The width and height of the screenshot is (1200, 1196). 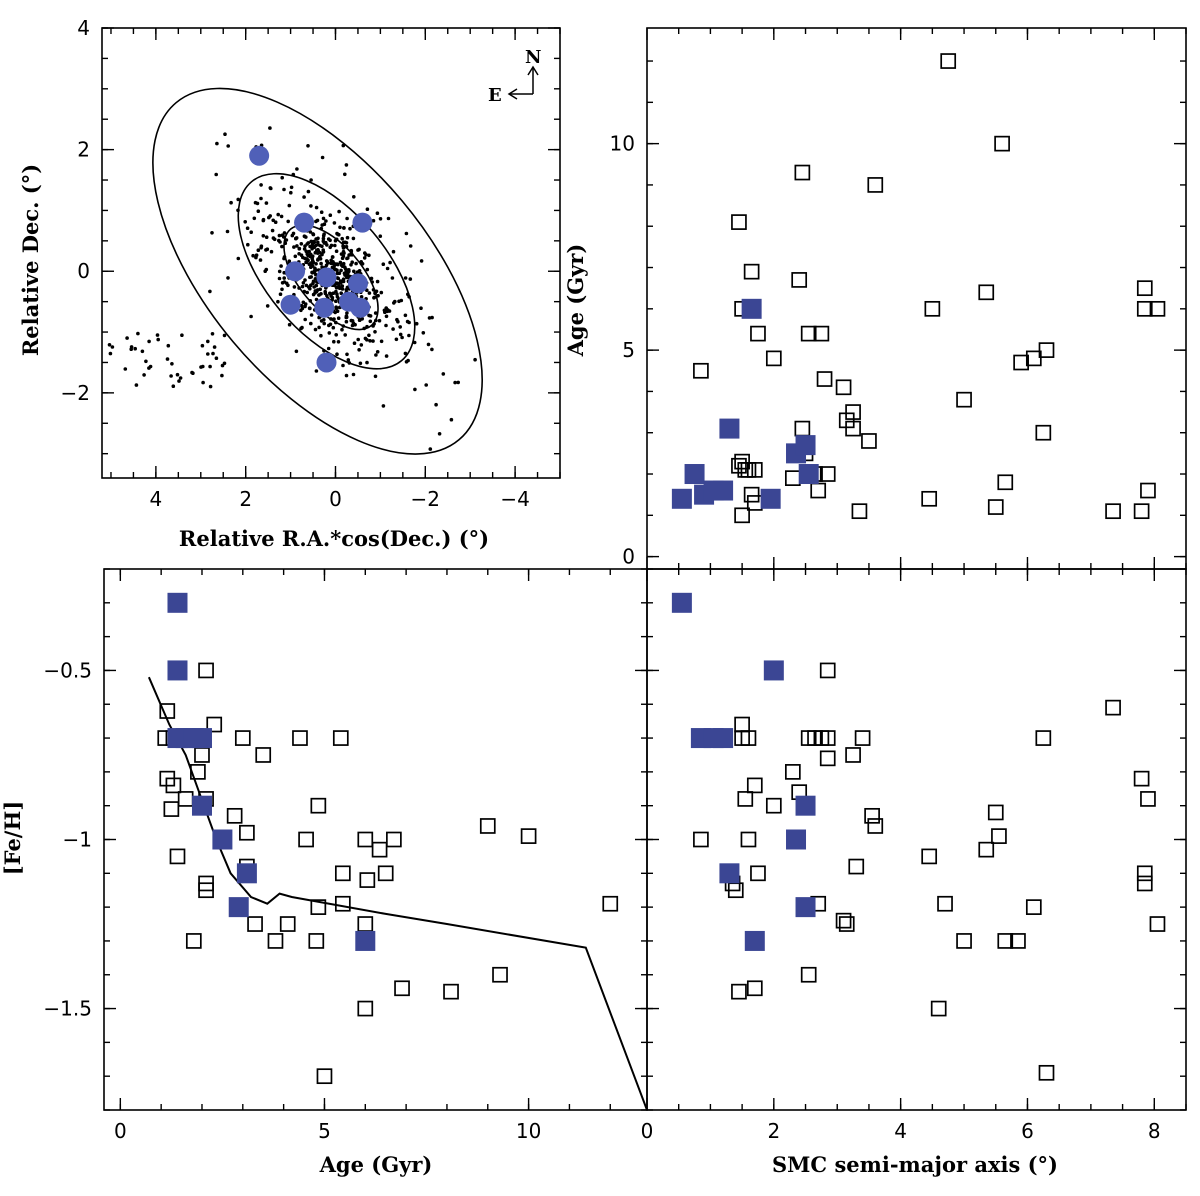 I want to click on feh-axis-x-tick-label: 6, so click(x=1027, y=1131).